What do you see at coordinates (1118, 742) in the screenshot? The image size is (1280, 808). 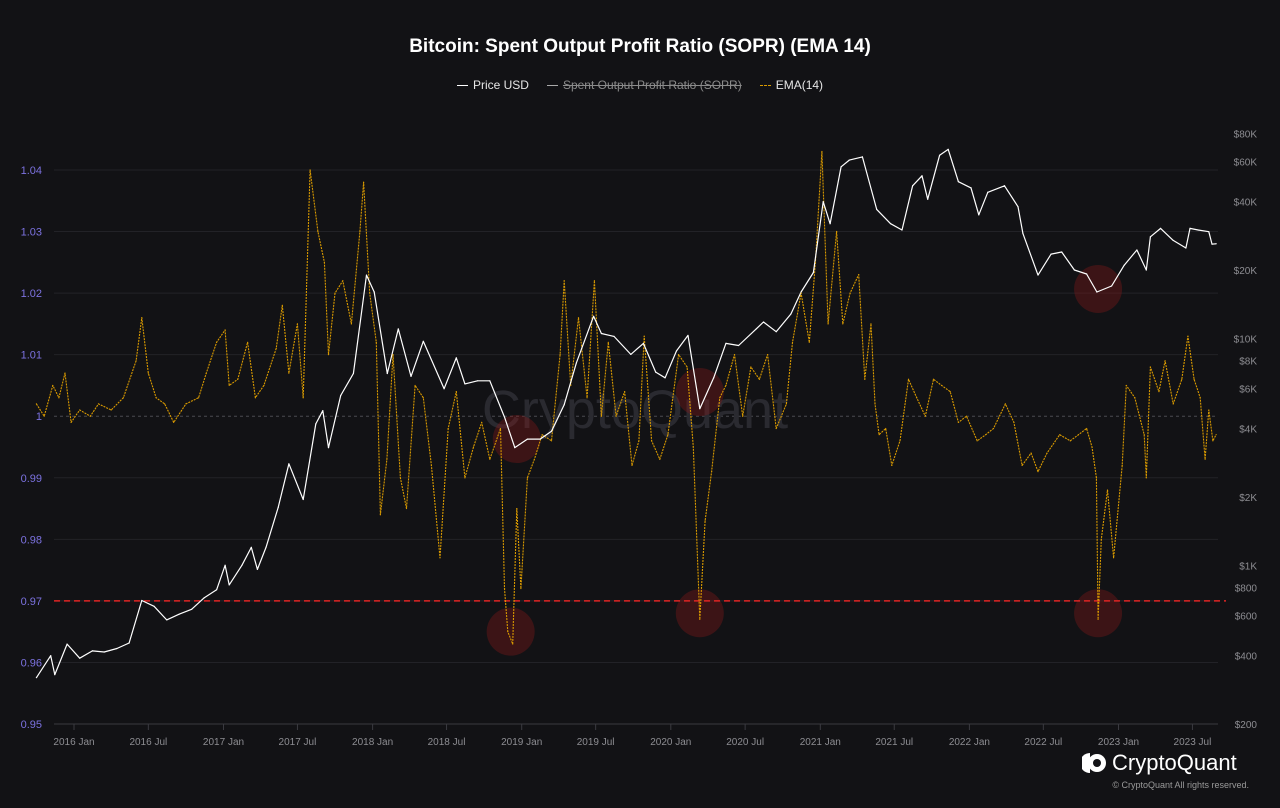 I see `x-tick-label: 2023 Jan` at bounding box center [1118, 742].